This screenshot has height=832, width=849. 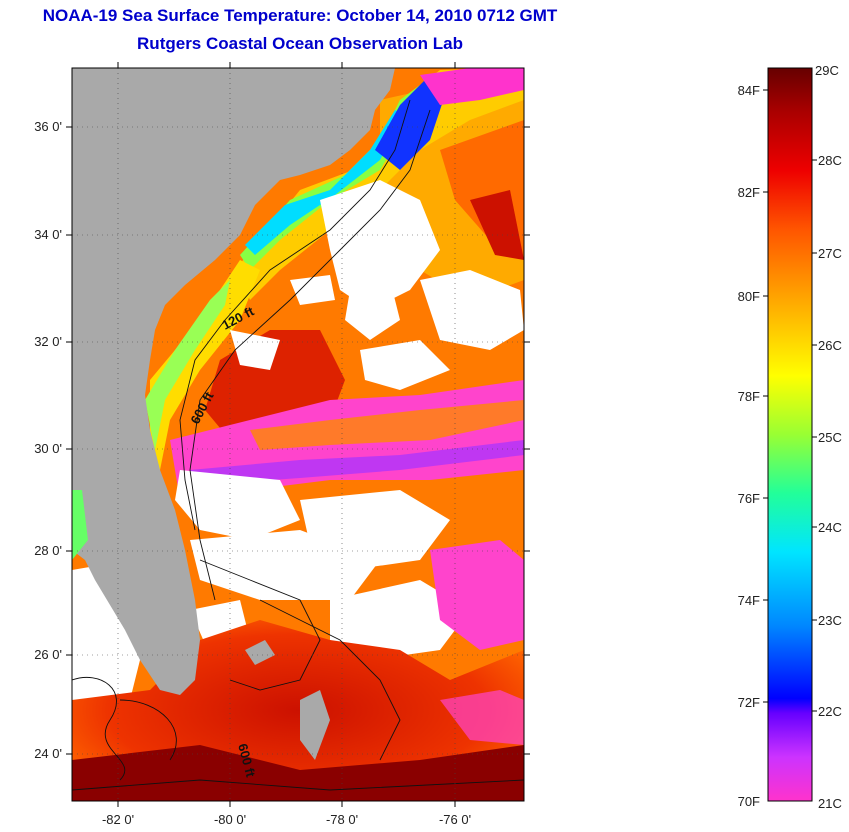 What do you see at coordinates (118, 819) in the screenshot?
I see `lon-label: -82 0'` at bounding box center [118, 819].